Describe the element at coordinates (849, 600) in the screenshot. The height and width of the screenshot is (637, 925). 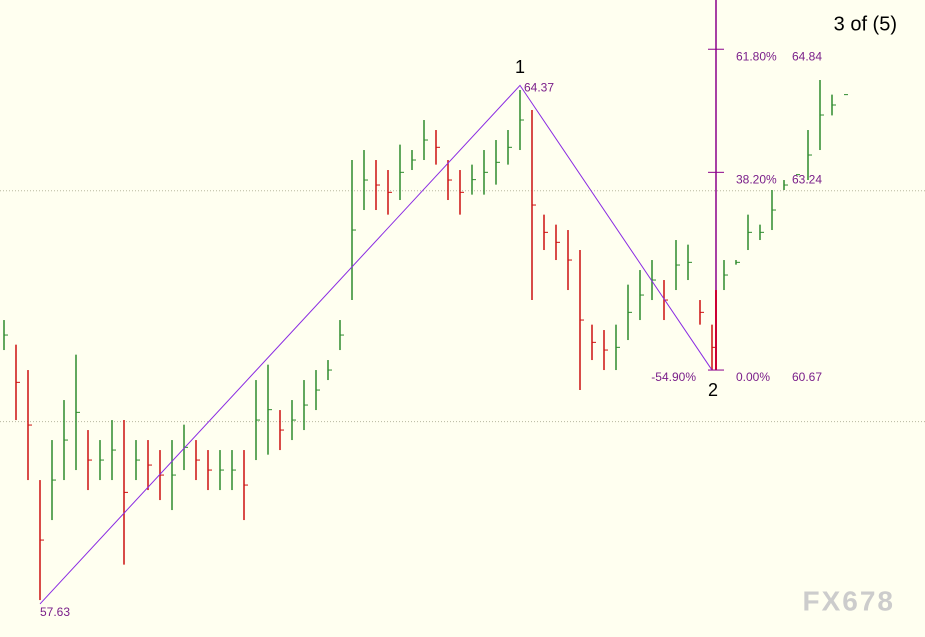
I see `watermark: FX678` at that location.